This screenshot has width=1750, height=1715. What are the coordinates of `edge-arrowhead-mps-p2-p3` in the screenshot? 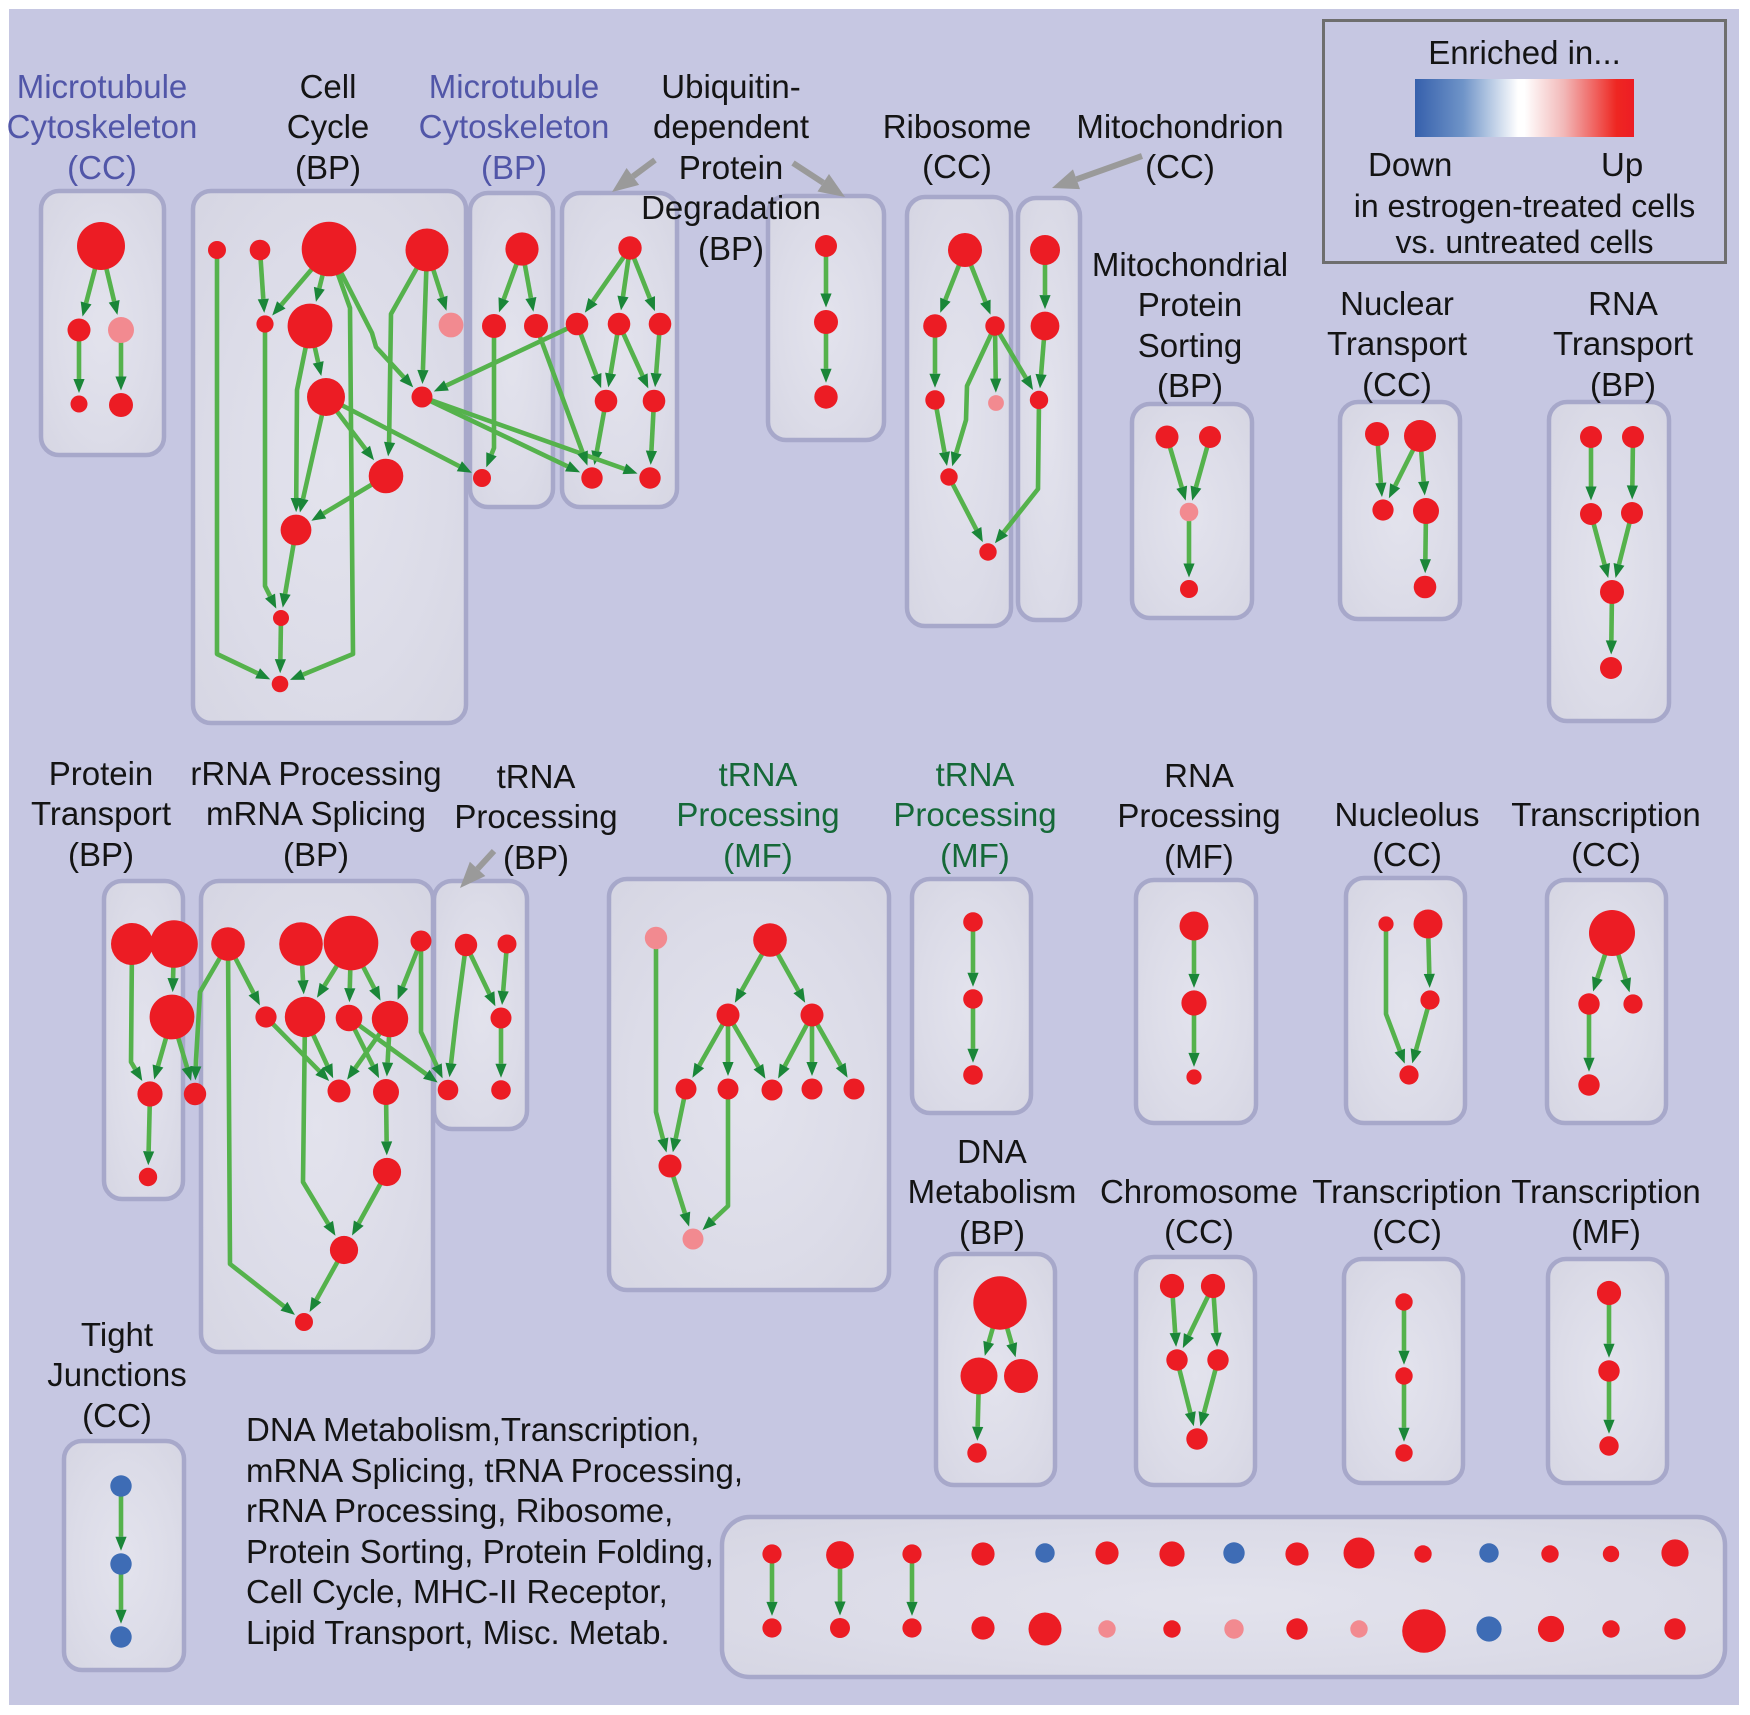 It's located at (1196, 493).